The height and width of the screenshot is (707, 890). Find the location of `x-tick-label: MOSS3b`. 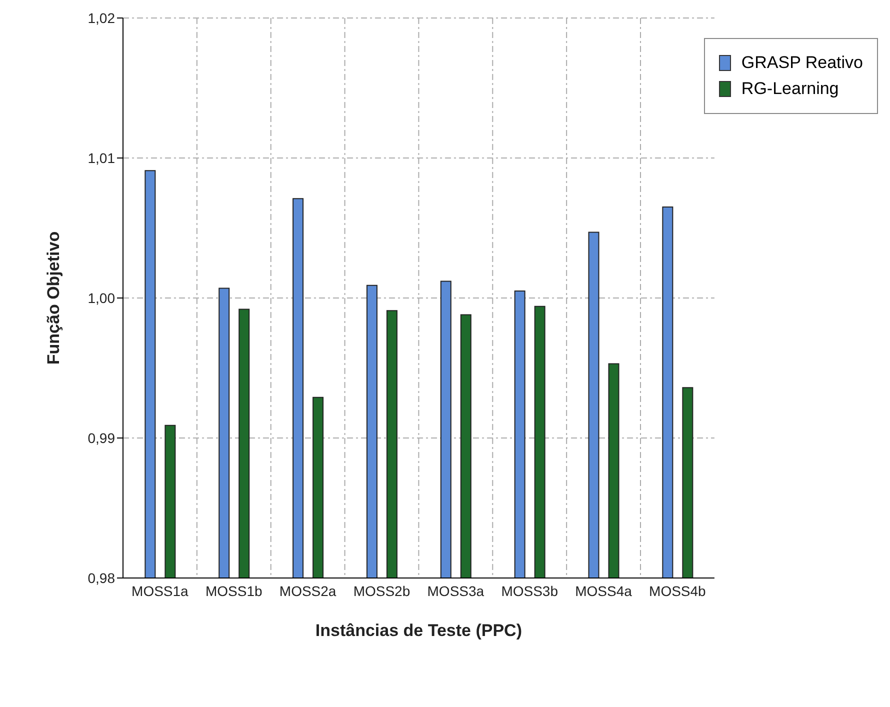

x-tick-label: MOSS3b is located at coordinates (529, 590).